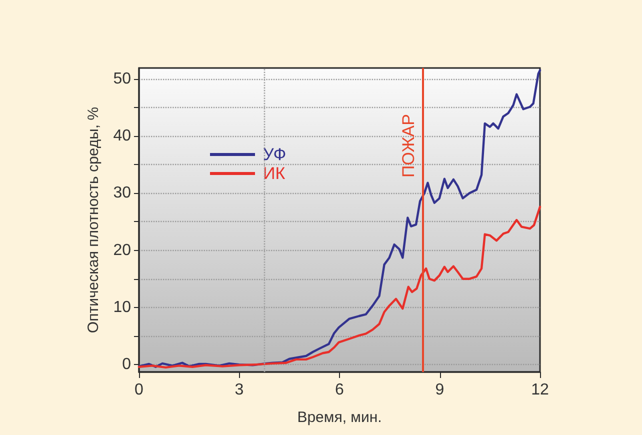 Image resolution: width=642 pixels, height=435 pixels. What do you see at coordinates (274, 154) in the screenshot?
I see `legend-label: УФ` at bounding box center [274, 154].